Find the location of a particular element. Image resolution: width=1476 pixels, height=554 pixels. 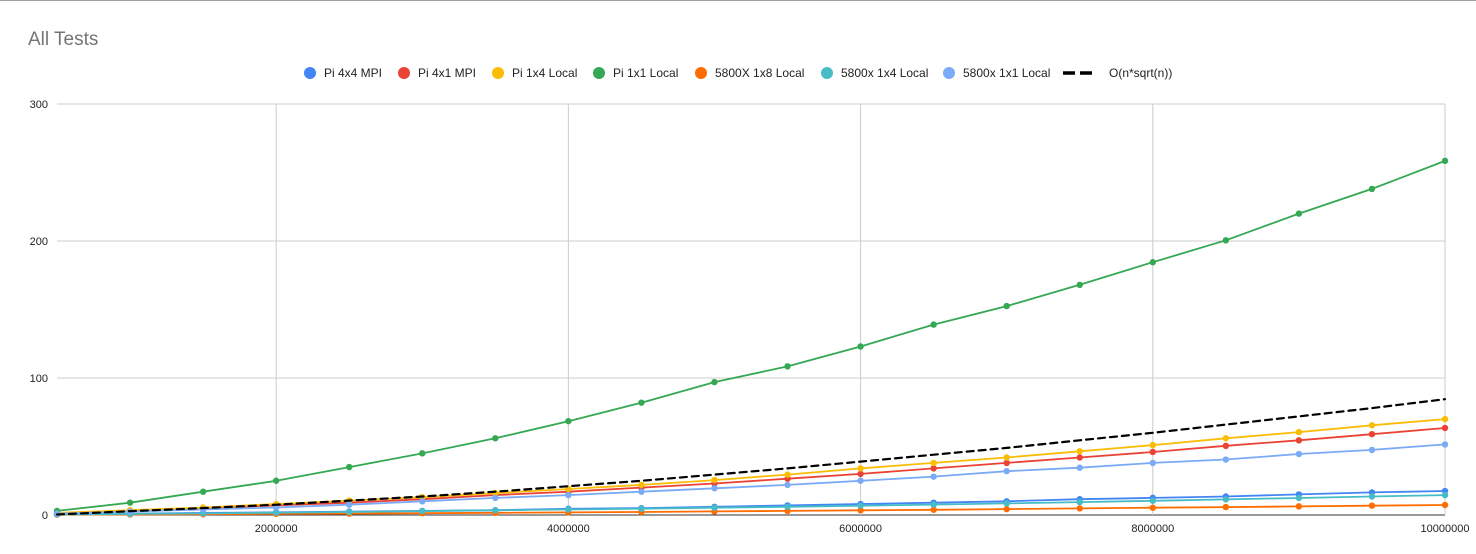

y-axis-tick-labels: 0 100 200 300 is located at coordinates (39, 310).